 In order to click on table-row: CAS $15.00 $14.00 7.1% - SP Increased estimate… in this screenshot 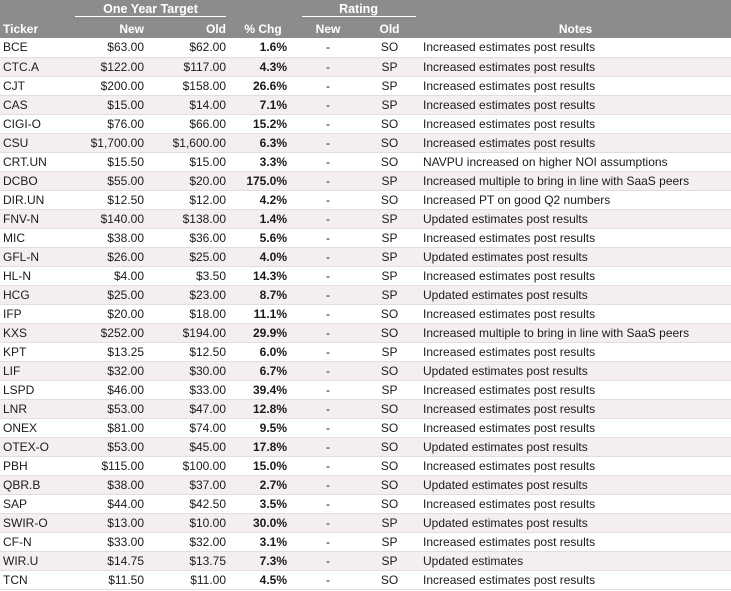, I will do `click(365, 105)`.